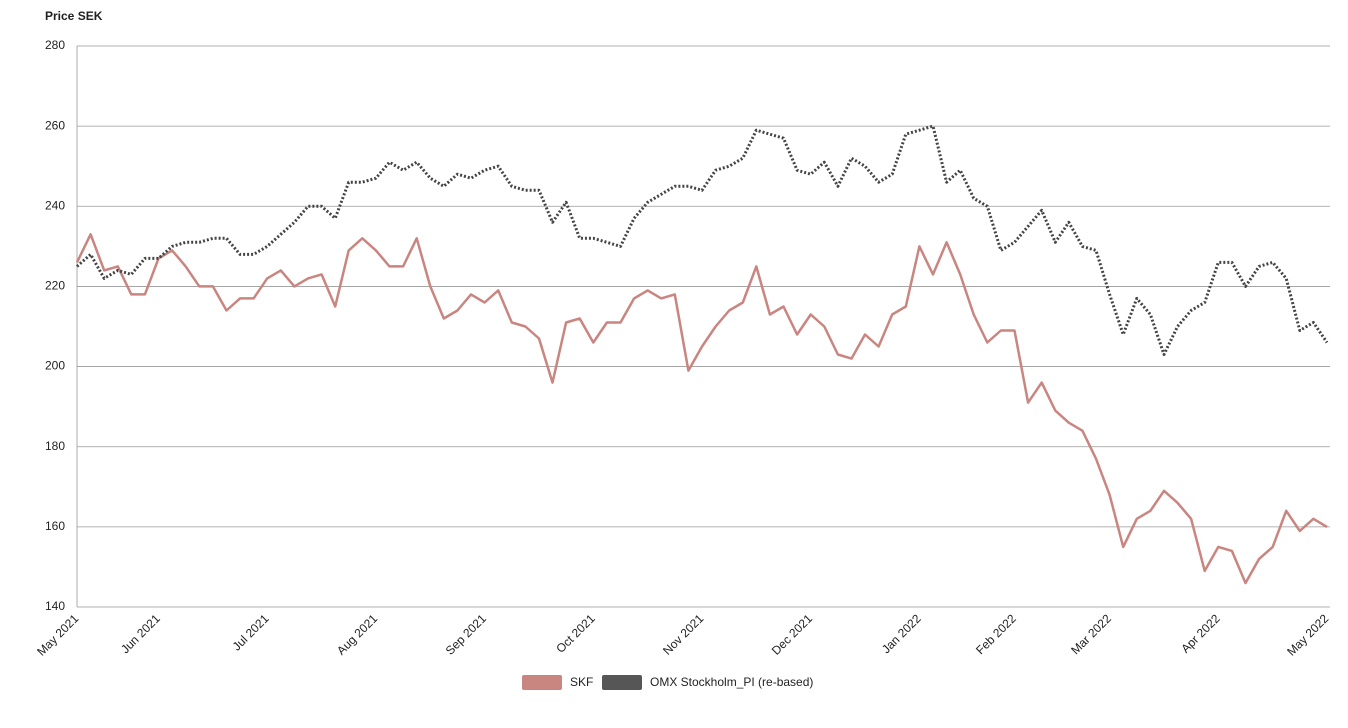  I want to click on y-axis-title: Price SEK, so click(74, 16).